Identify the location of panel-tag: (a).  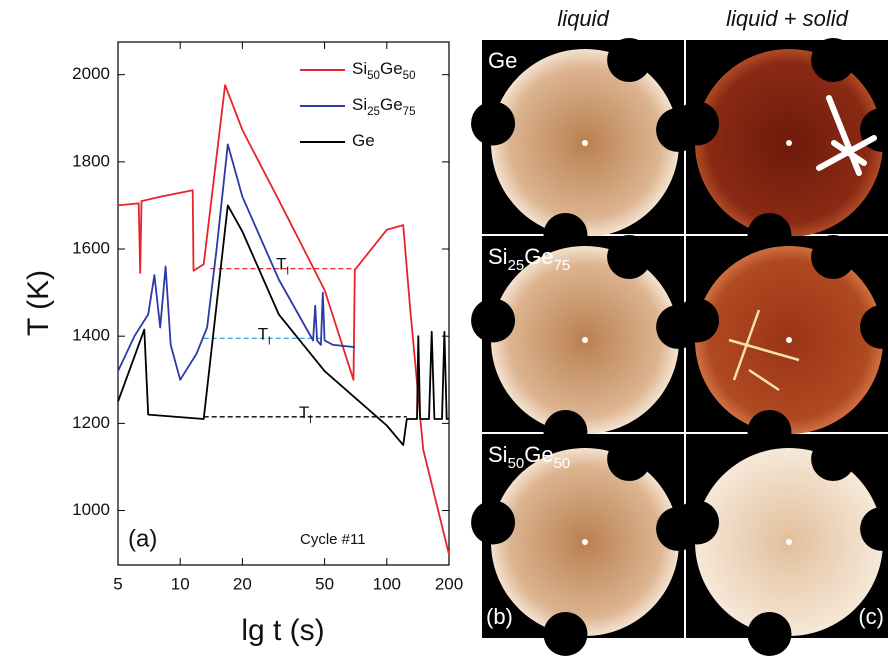
(142, 538).